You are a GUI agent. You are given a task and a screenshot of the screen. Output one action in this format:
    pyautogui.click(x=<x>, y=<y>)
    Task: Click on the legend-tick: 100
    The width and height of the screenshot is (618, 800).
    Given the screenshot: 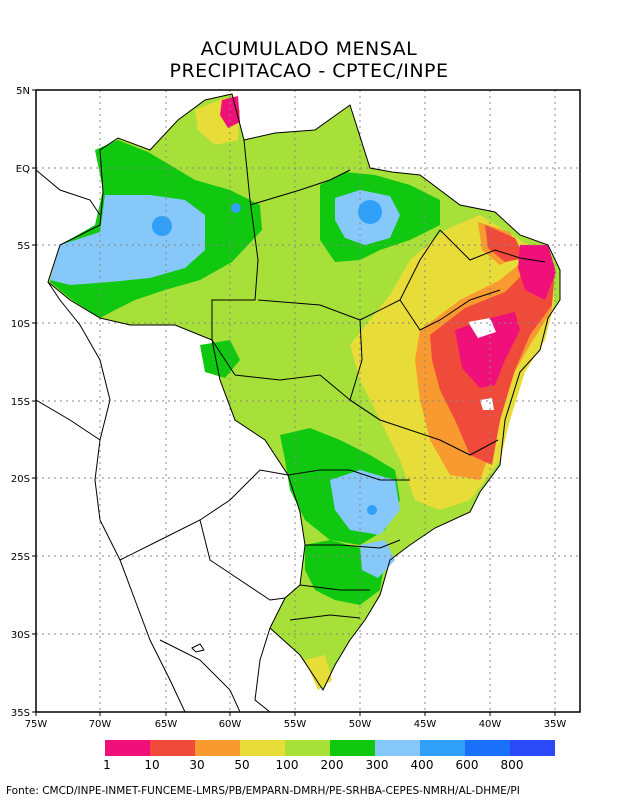 What is the action you would take?
    pyautogui.click(x=287, y=765)
    